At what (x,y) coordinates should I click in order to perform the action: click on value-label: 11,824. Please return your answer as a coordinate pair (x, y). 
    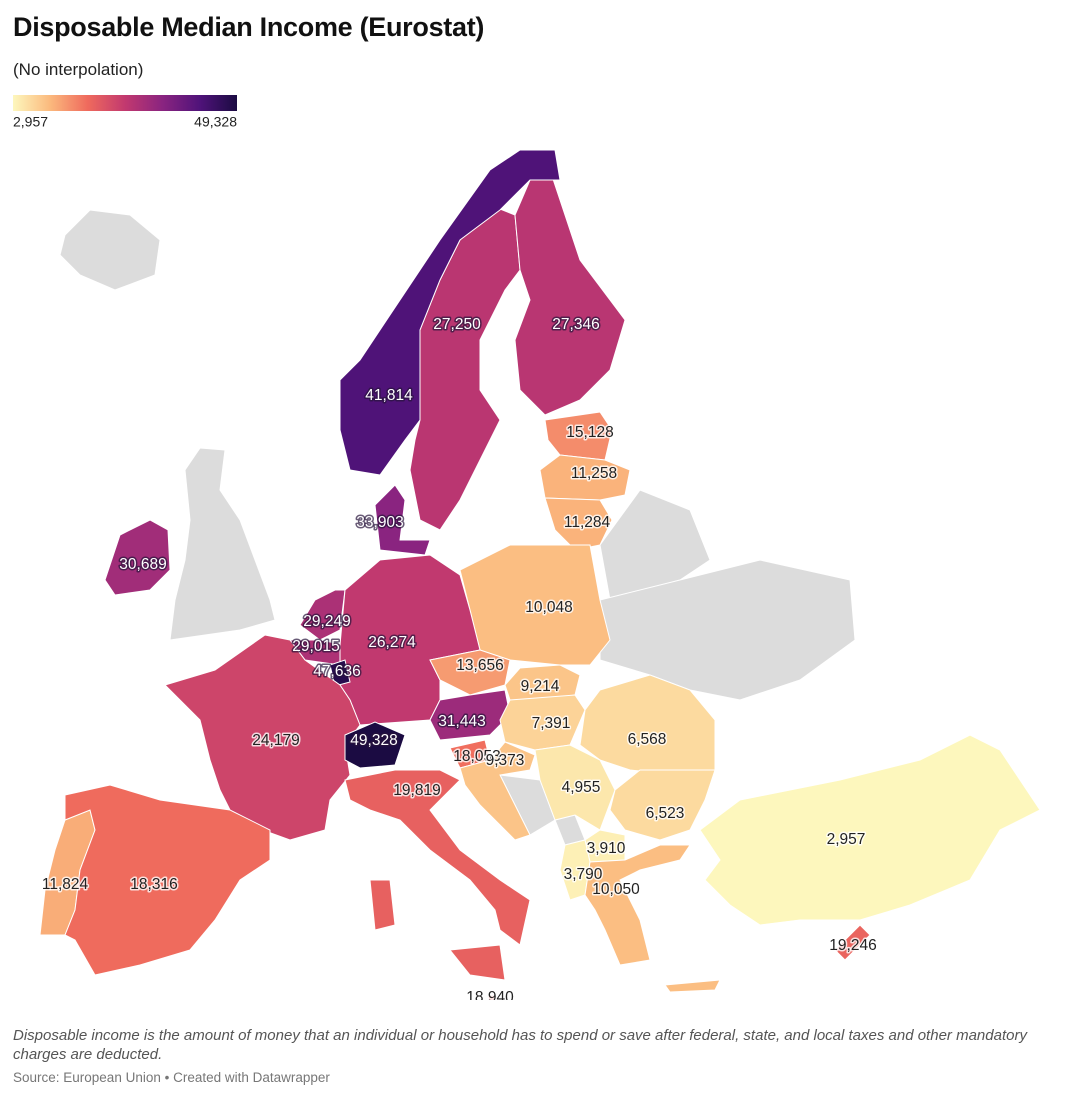
    Looking at the image, I should click on (65, 884).